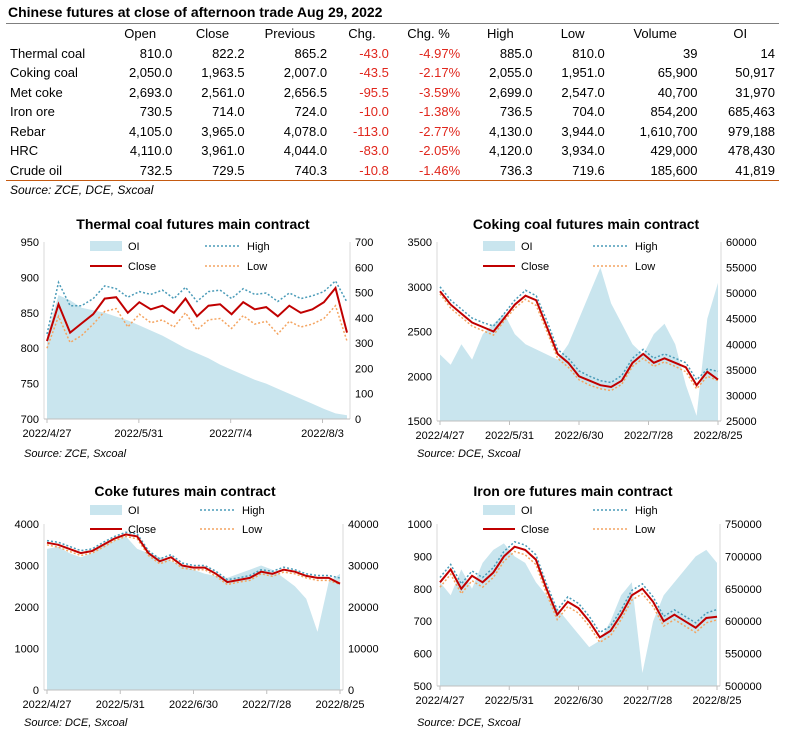  What do you see at coordinates (718, 436) in the screenshot?
I see `x-tick-label: 2022/8/25` at bounding box center [718, 436].